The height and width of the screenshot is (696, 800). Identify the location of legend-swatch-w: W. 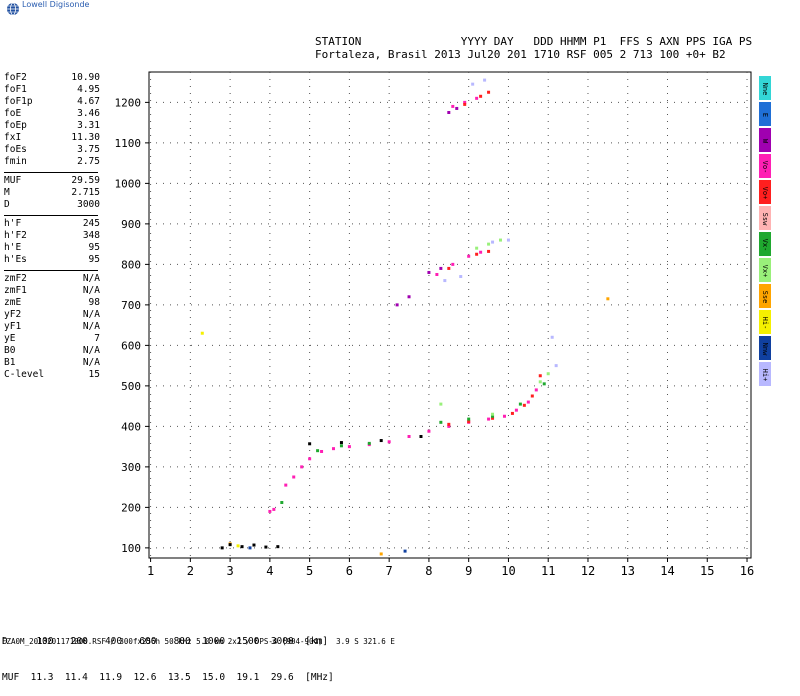
(765, 140).